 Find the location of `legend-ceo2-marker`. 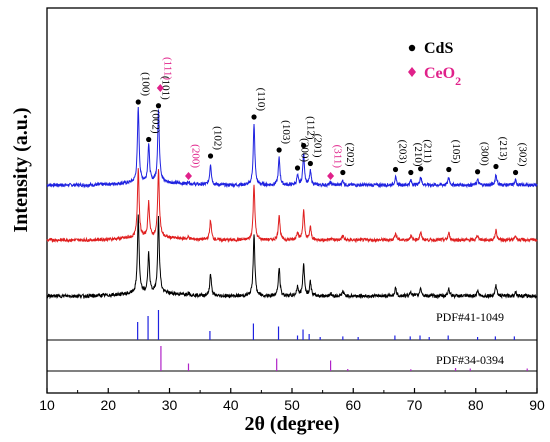

legend-ceo2-marker is located at coordinates (412, 72).